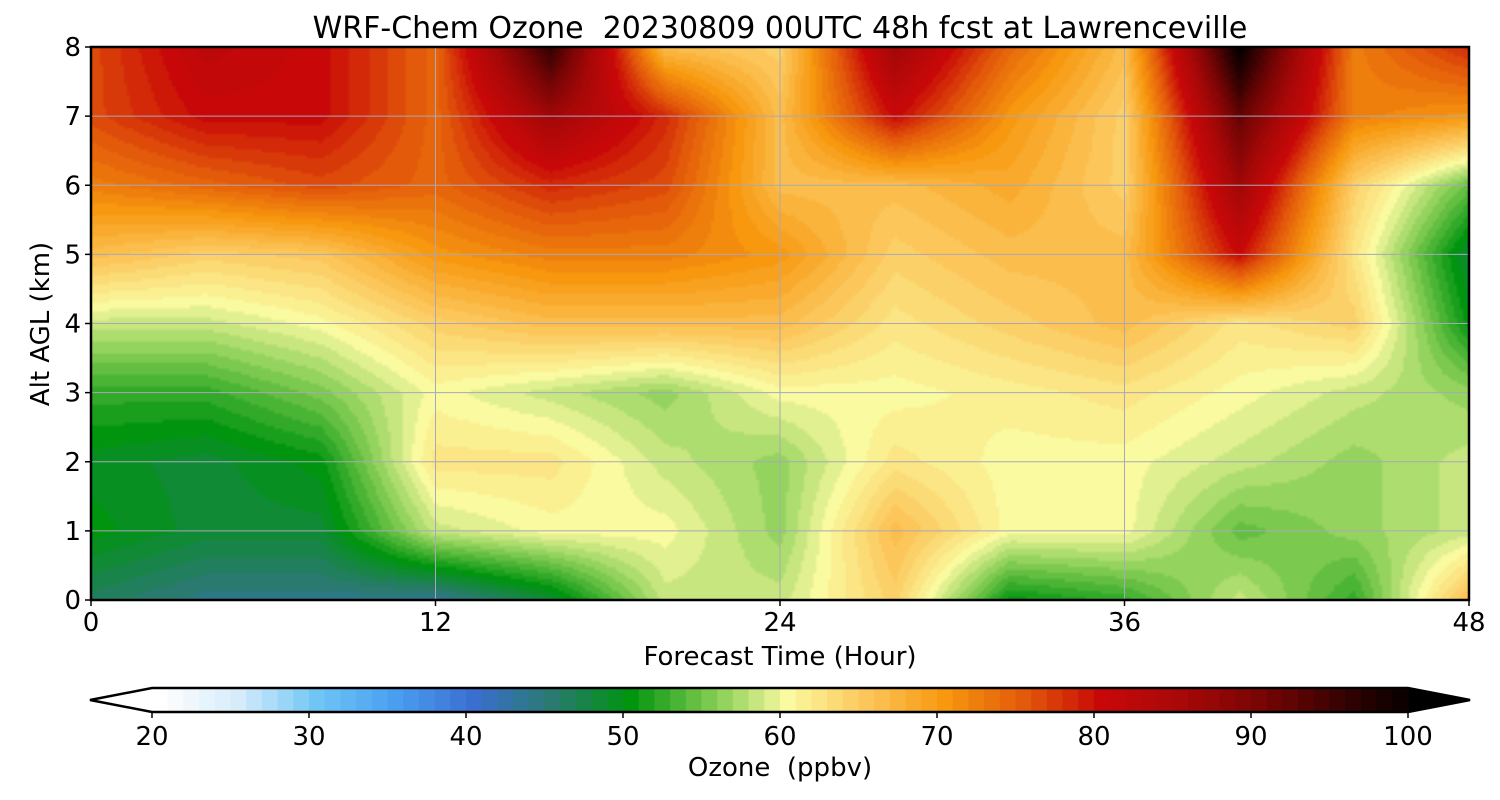 The image size is (1500, 800). What do you see at coordinates (622, 737) in the screenshot?
I see `colorbar-tick-label: 50` at bounding box center [622, 737].